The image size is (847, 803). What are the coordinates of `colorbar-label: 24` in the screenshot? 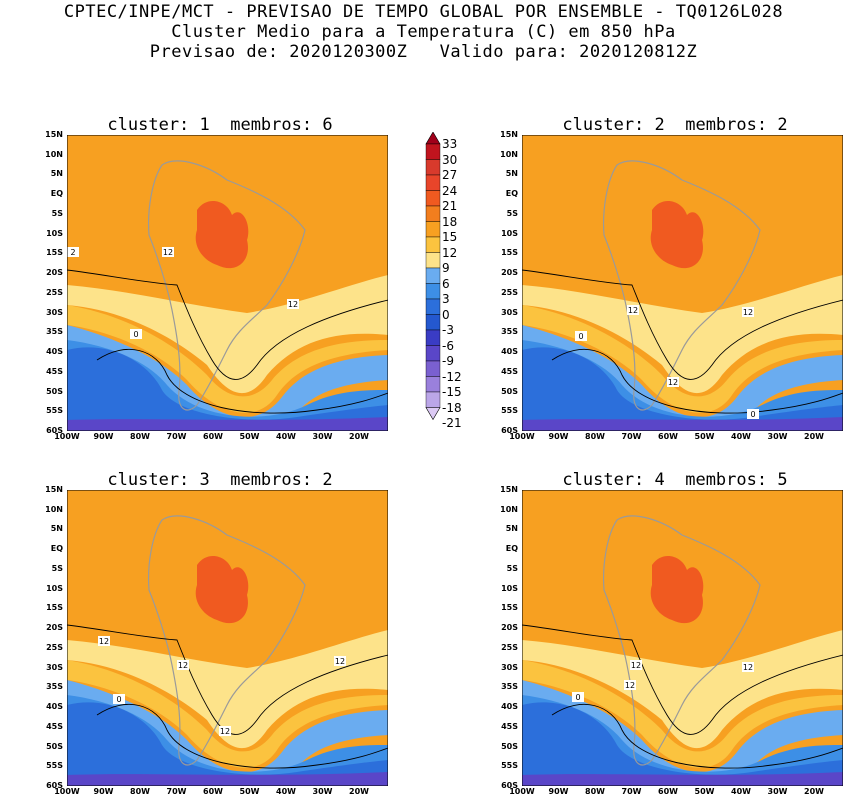 It's located at (450, 190).